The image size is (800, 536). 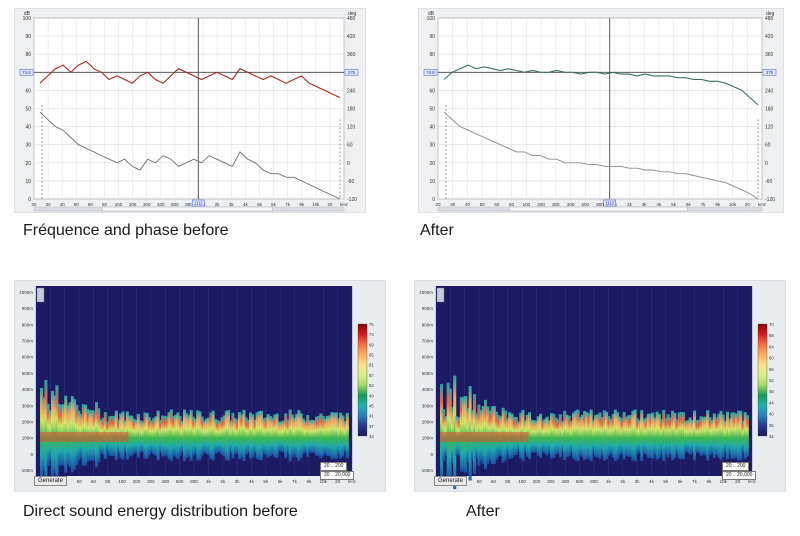 I want to click on fr-x-tick-label: 3k, so click(x=232, y=204).